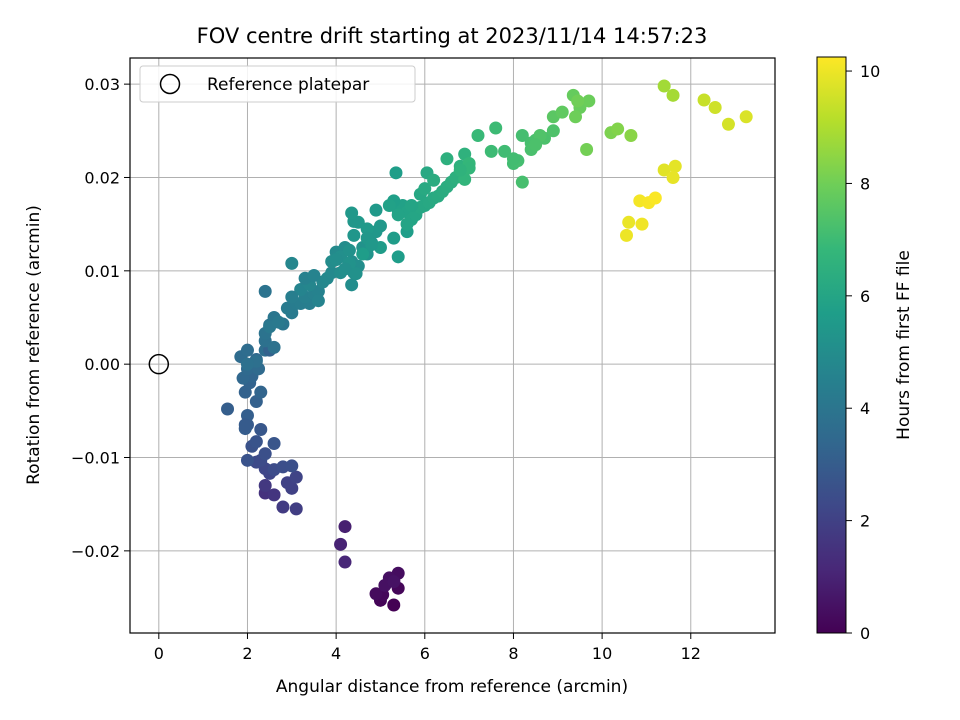  What do you see at coordinates (691, 653) in the screenshot?
I see `x-tick-label: 12` at bounding box center [691, 653].